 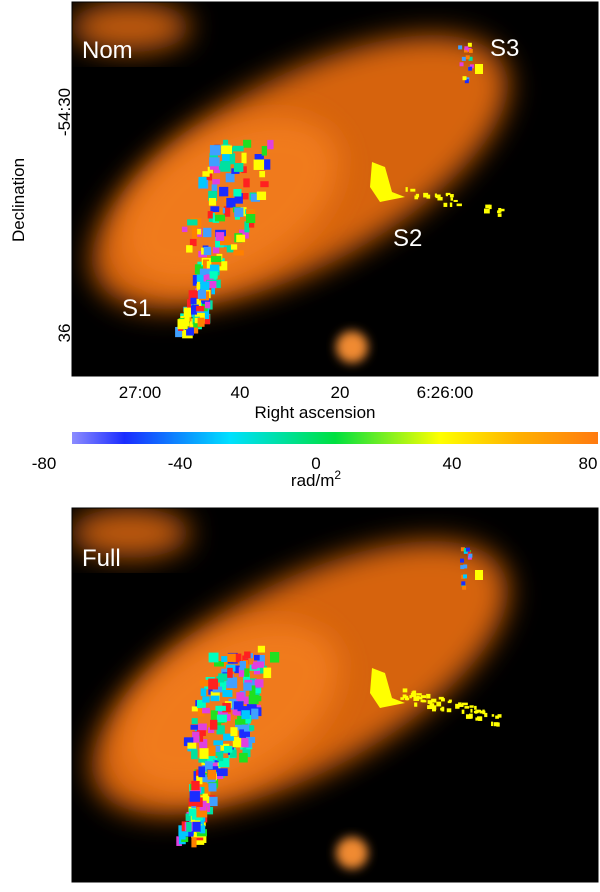 I want to click on colorbar, so click(x=335, y=438).